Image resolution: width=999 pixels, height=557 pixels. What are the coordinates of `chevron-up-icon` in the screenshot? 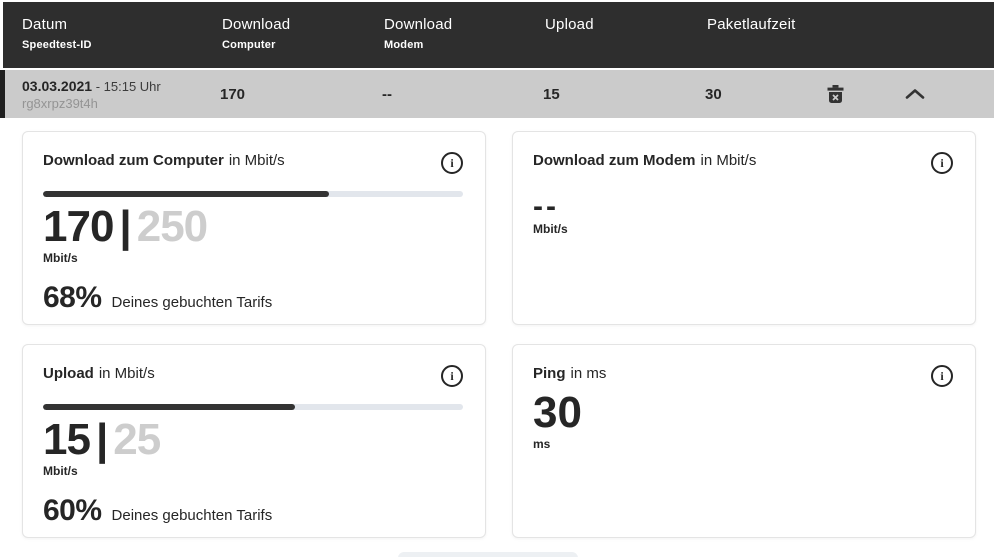 It's located at (915, 94).